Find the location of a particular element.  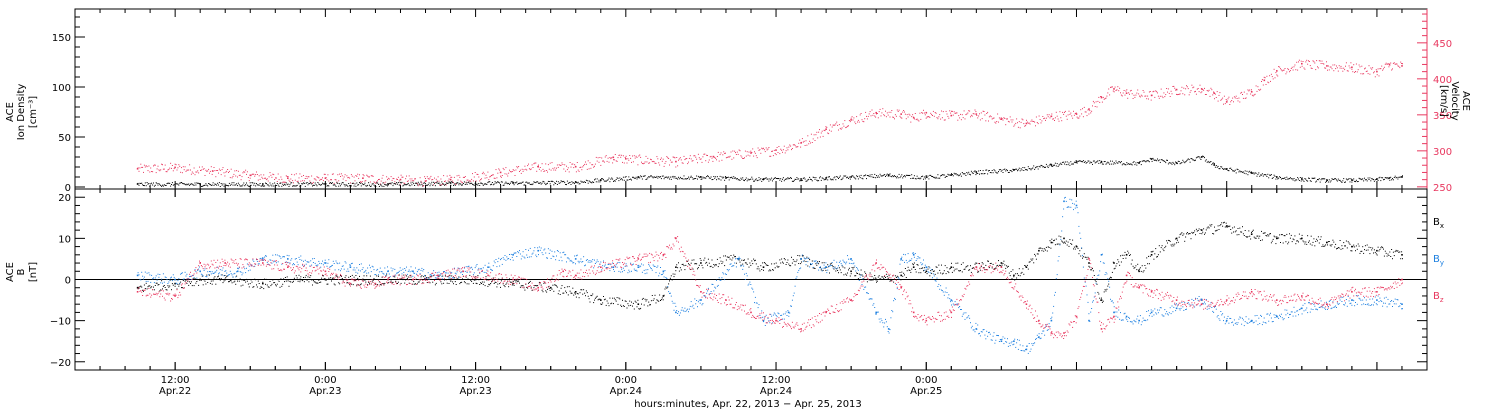

b-series-by-point is located at coordinates (1277, 316).